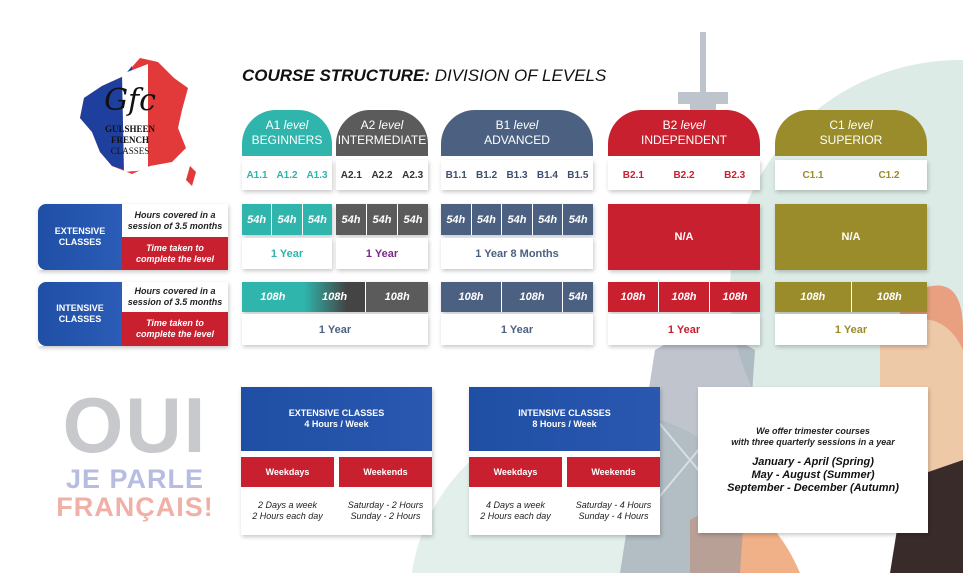 The image size is (963, 573). I want to click on c1-code: C1, so click(837, 125).